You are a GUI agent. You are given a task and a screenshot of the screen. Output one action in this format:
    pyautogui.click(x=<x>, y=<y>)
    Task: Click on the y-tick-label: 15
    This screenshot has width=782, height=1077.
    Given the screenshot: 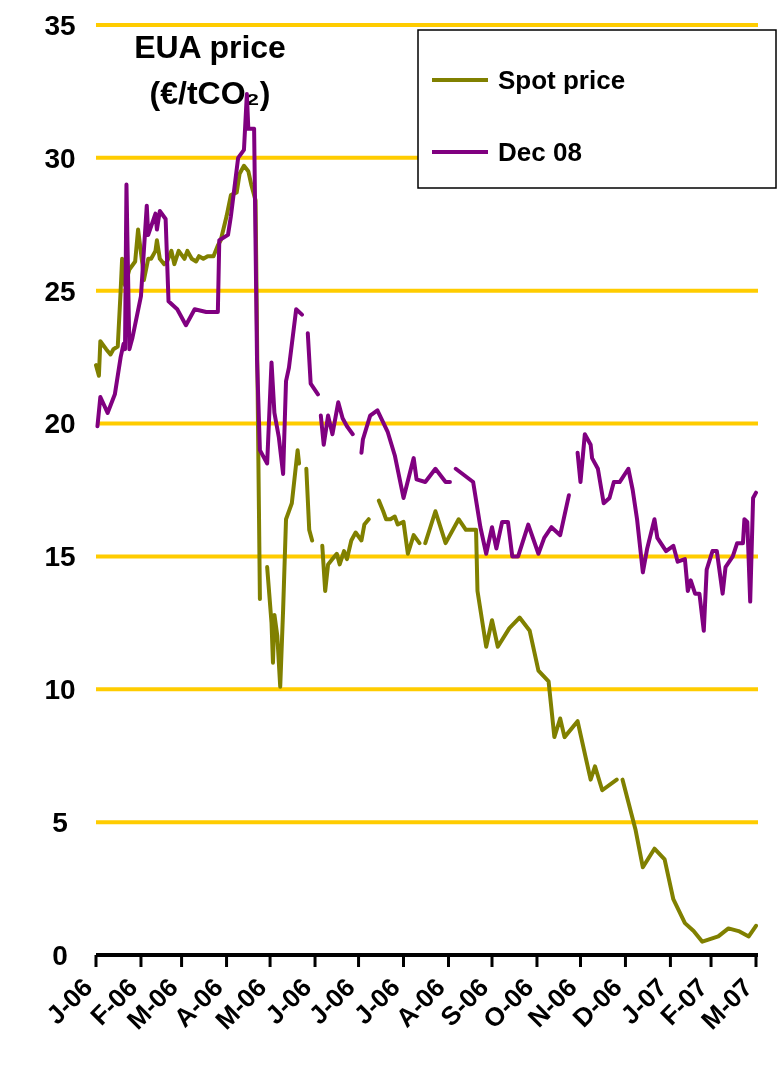 What is the action you would take?
    pyautogui.click(x=60, y=557)
    